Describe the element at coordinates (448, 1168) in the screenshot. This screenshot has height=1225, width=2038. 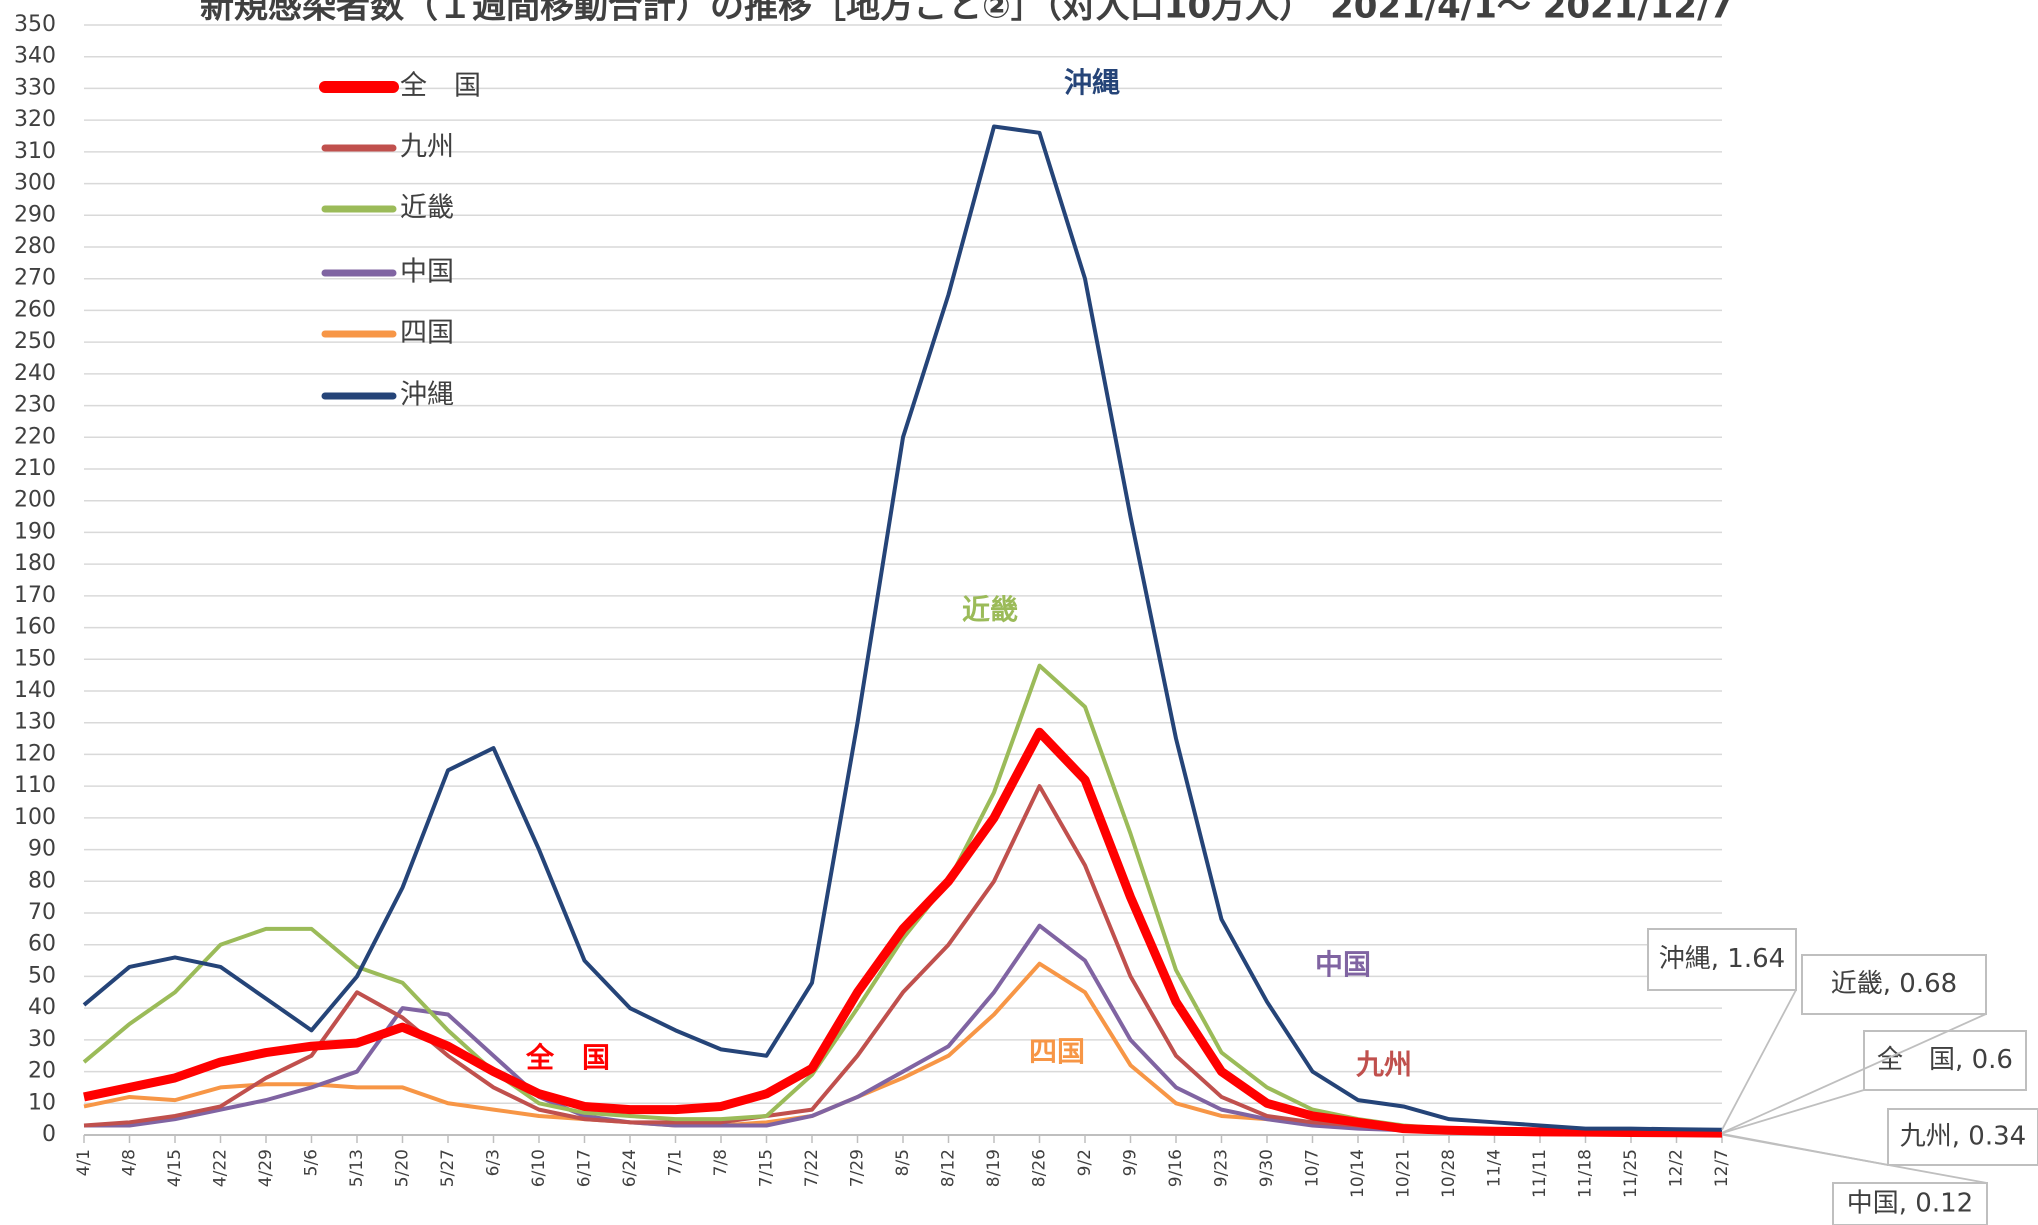
I see `x-tick-label: 5/27` at that location.